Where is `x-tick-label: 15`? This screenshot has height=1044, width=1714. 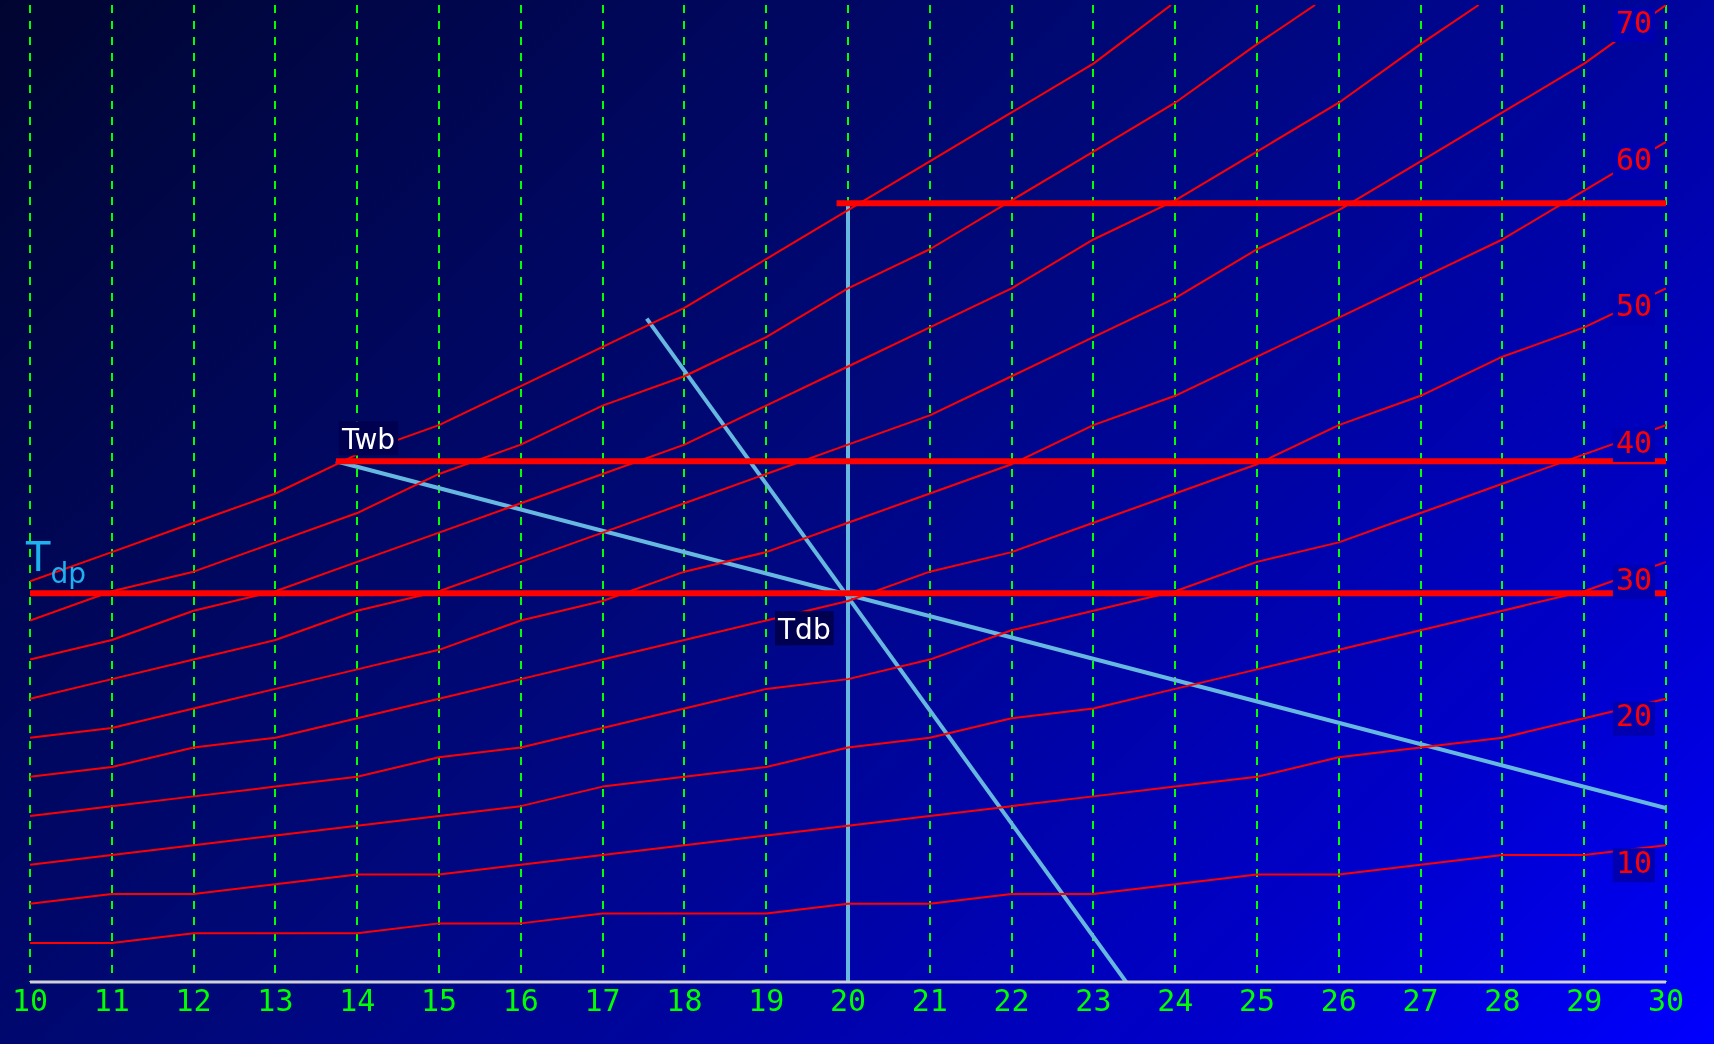 x-tick-label: 15 is located at coordinates (439, 1000).